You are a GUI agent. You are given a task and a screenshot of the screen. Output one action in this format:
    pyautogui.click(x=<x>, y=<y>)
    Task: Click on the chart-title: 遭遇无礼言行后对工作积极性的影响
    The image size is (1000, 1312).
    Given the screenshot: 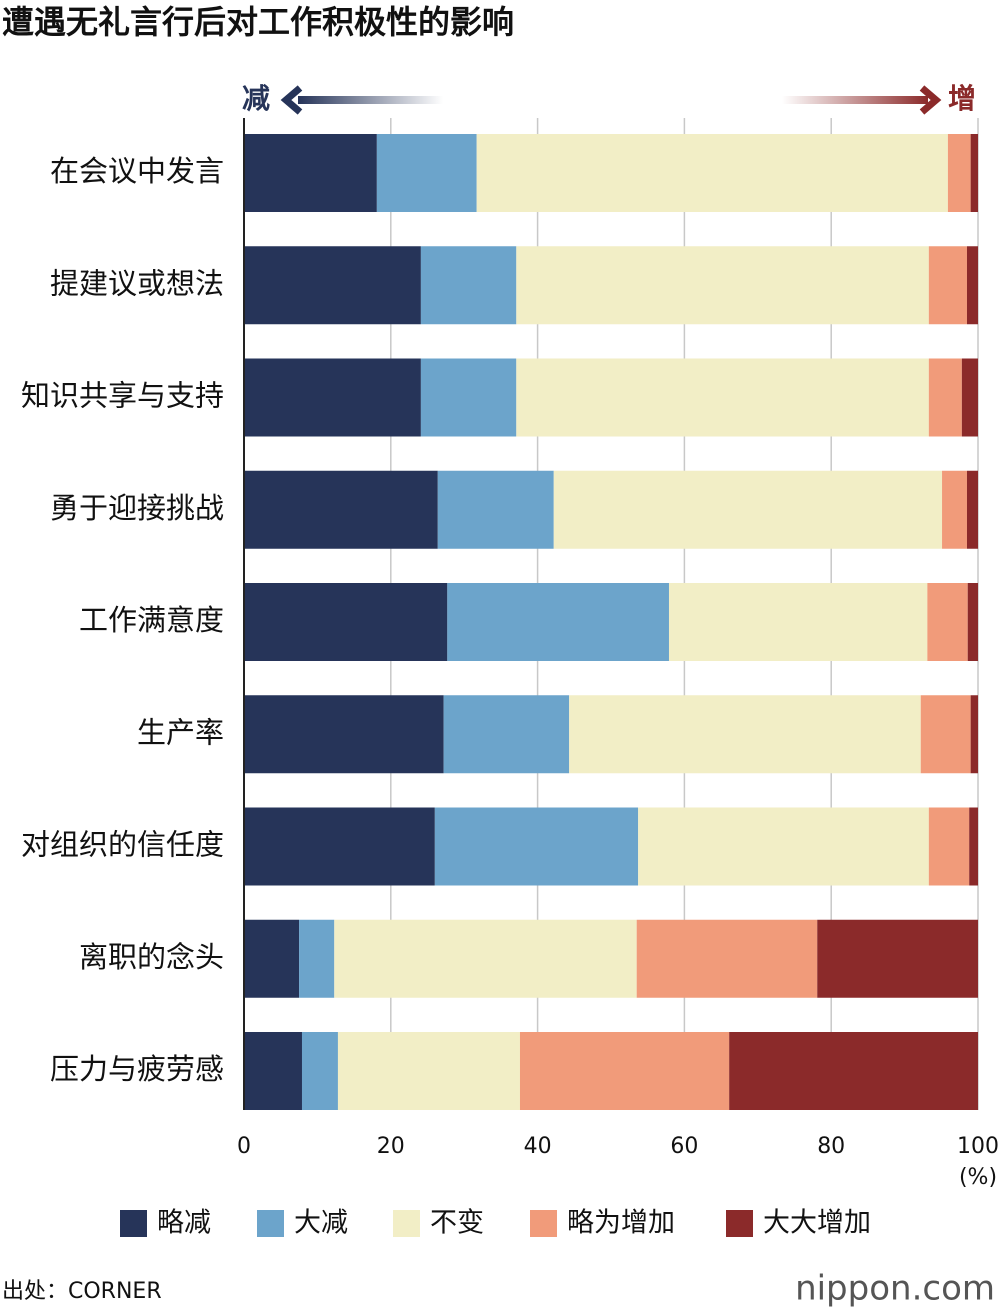 What is the action you would take?
    pyautogui.click(x=258, y=22)
    